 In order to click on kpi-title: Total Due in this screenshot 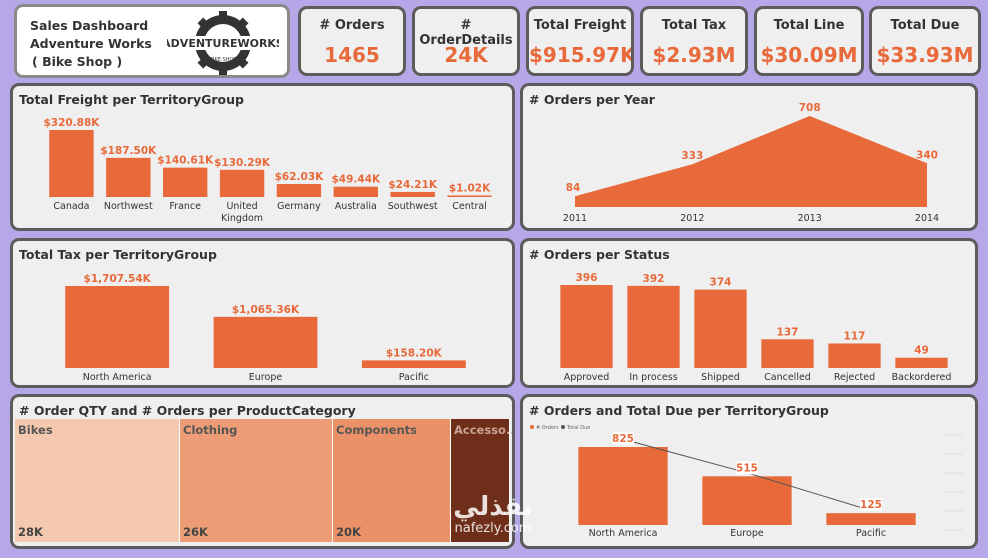, I will do `click(925, 25)`.